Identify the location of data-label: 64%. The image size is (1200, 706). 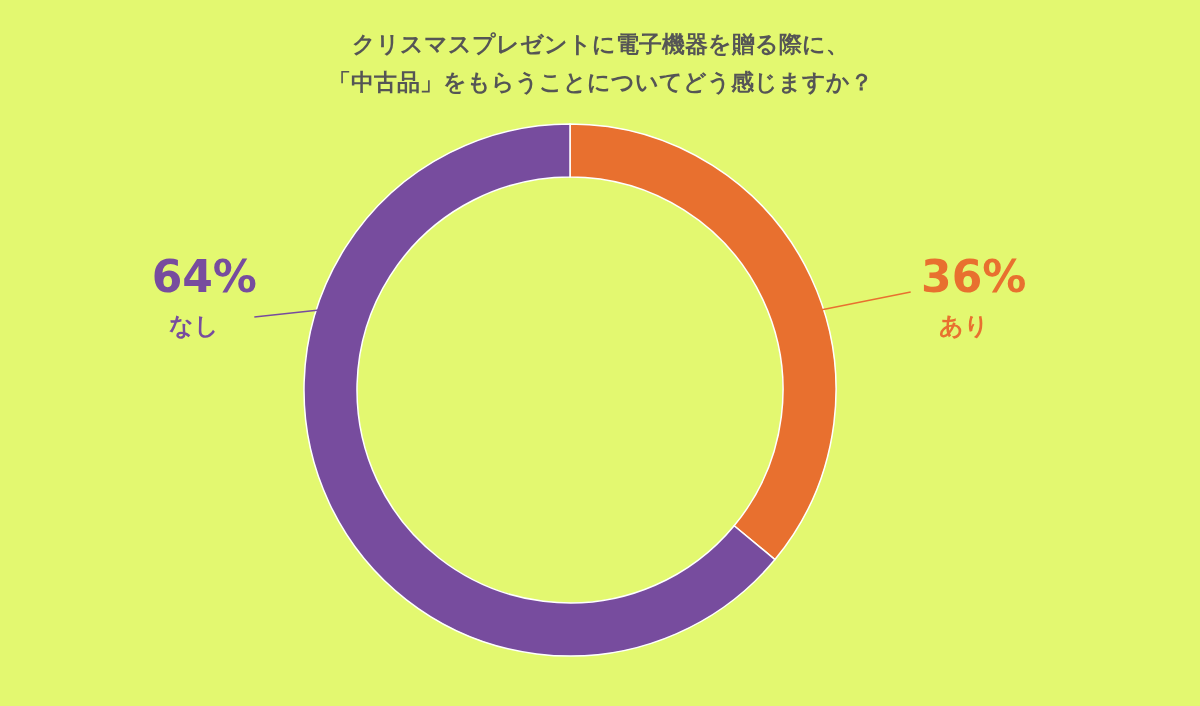
(204, 276).